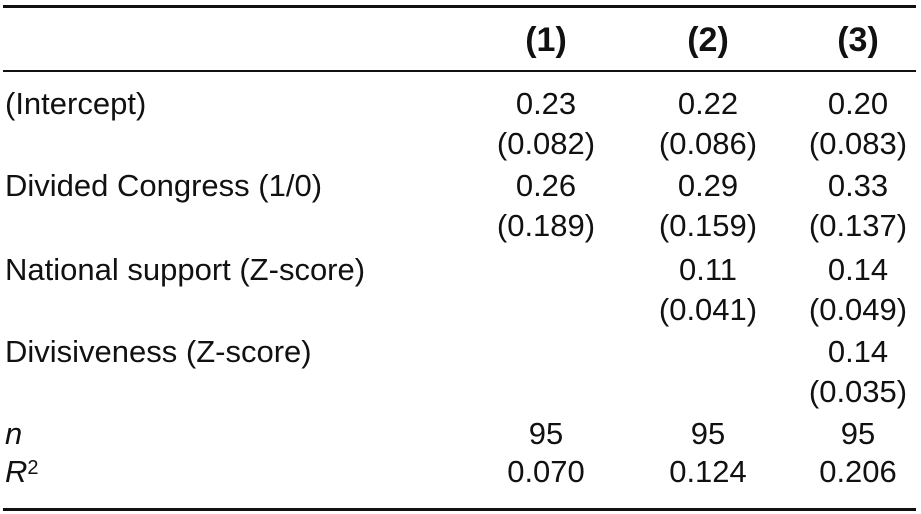  Describe the element at coordinates (858, 309) in the screenshot. I see `table-cell: (0.049)` at that location.